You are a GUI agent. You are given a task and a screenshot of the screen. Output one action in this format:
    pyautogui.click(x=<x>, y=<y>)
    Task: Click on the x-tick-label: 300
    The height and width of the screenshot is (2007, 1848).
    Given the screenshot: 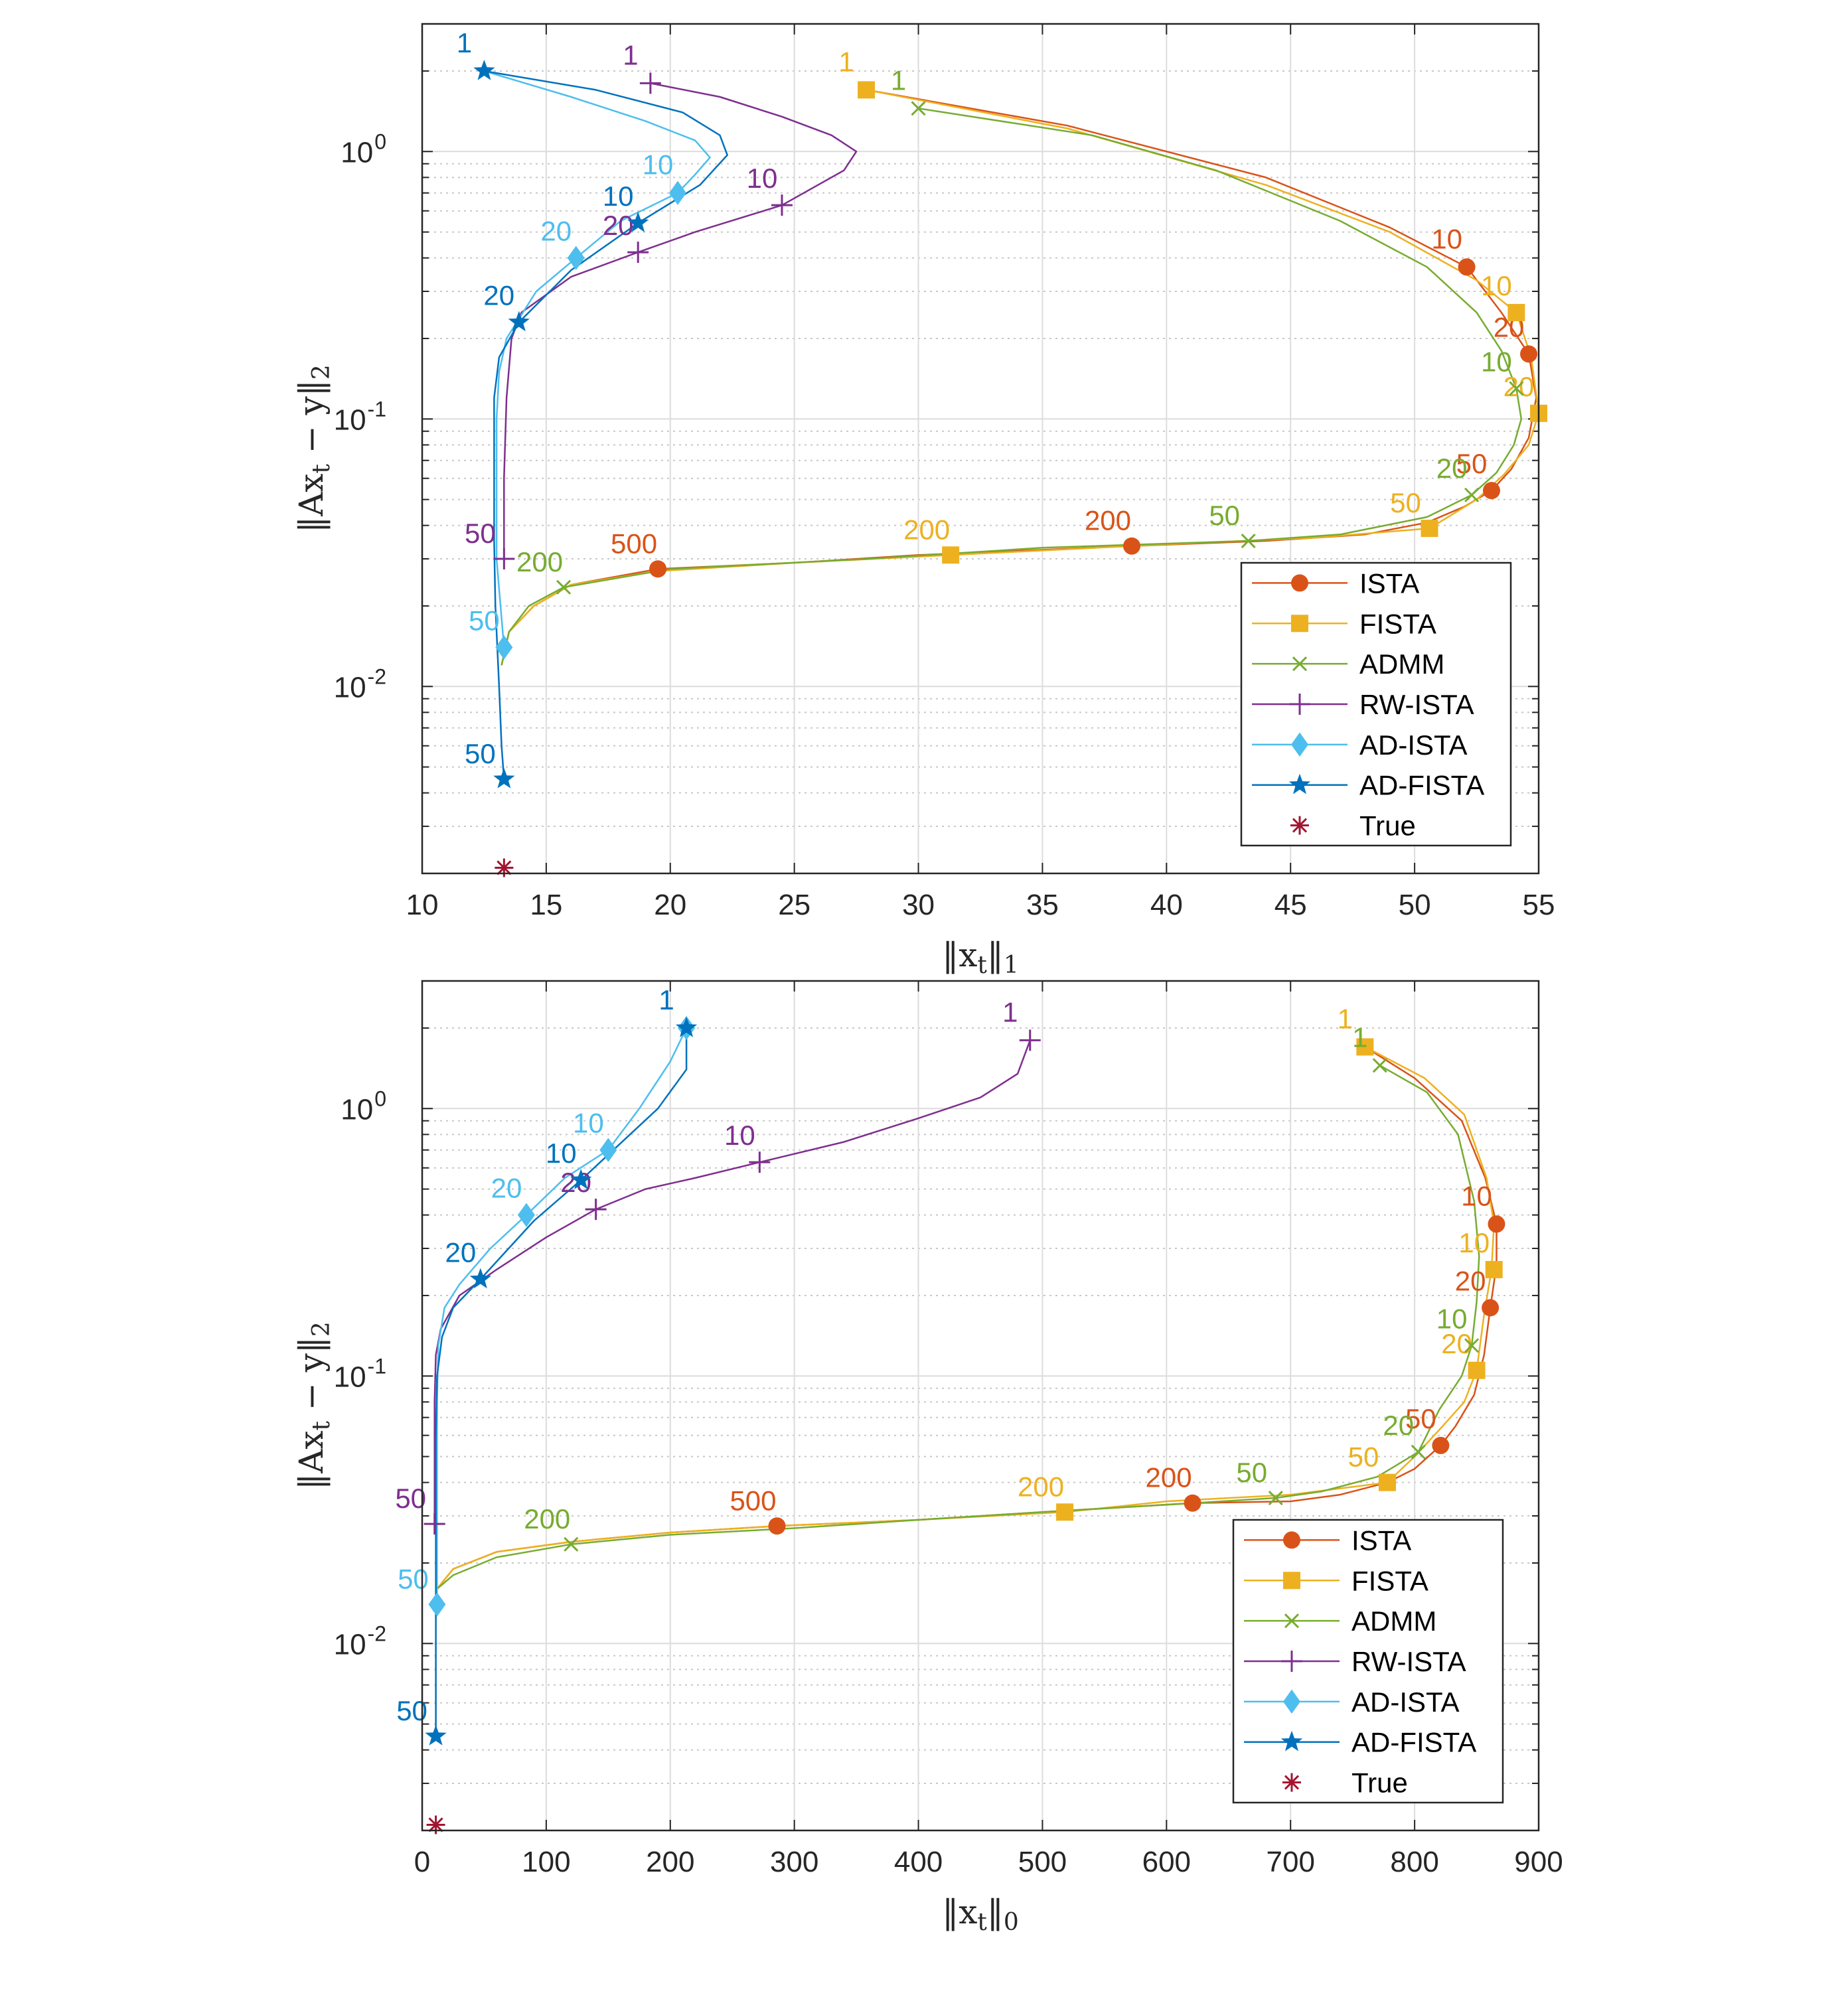 What is the action you would take?
    pyautogui.click(x=794, y=1862)
    